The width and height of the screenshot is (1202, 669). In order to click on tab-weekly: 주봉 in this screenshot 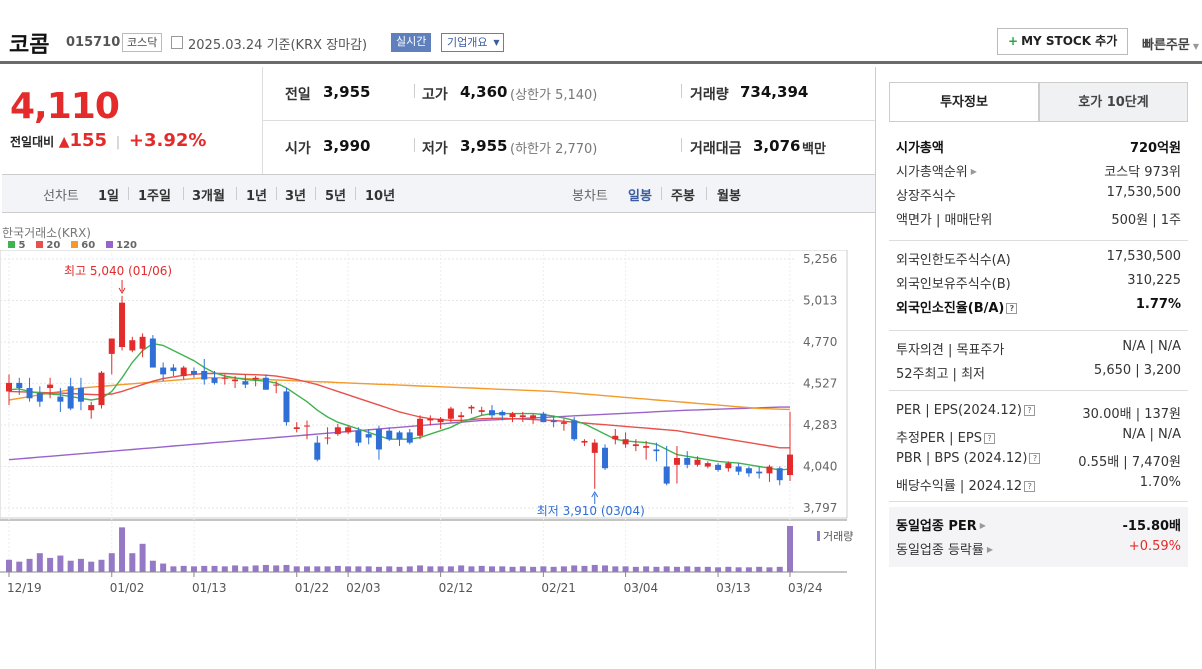, I will do `click(683, 196)`.